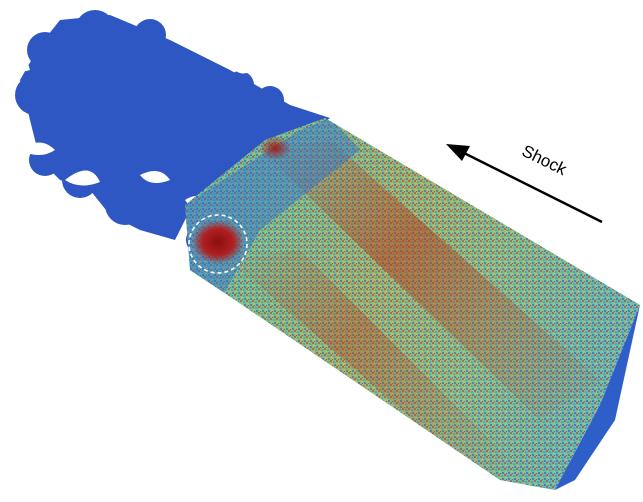 The height and width of the screenshot is (502, 643). What do you see at coordinates (275, 148) in the screenshot?
I see `upper-hotspot` at bounding box center [275, 148].